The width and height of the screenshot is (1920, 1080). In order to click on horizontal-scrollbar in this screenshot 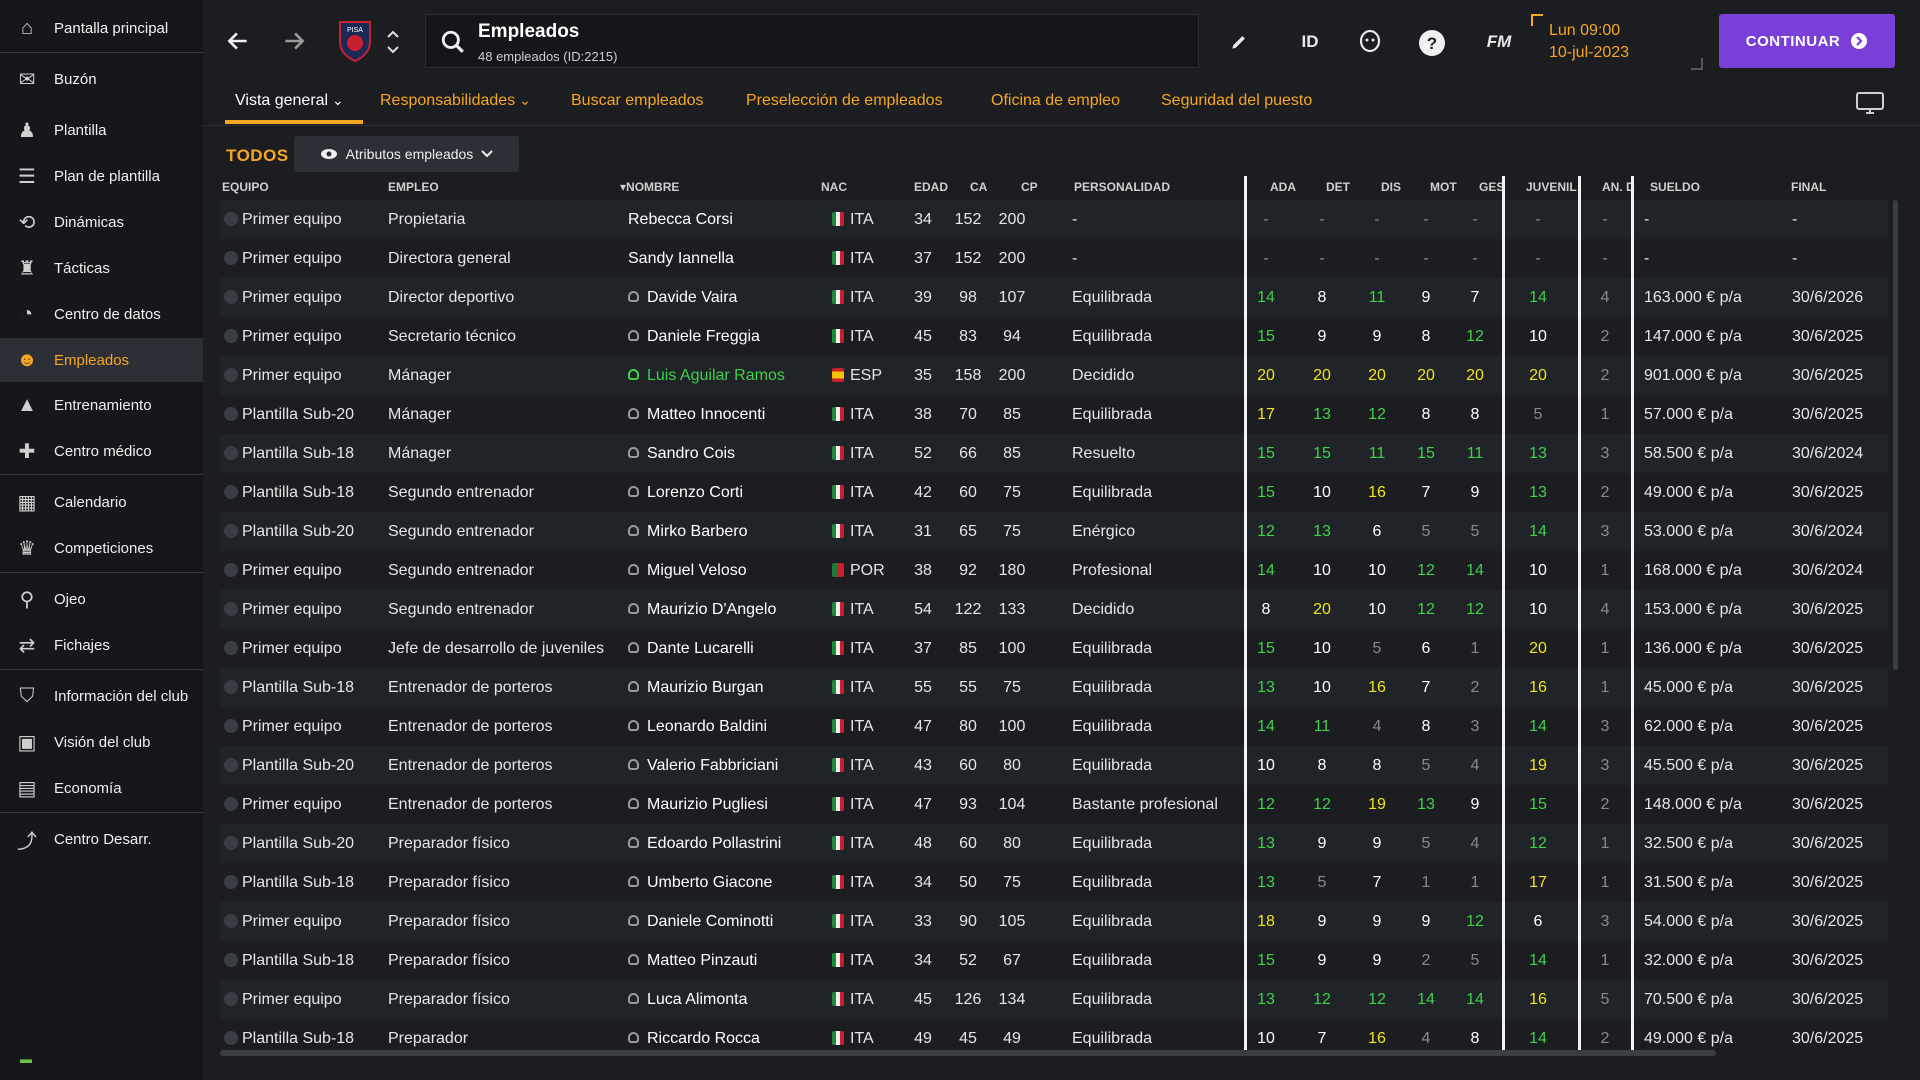, I will do `click(968, 1053)`.